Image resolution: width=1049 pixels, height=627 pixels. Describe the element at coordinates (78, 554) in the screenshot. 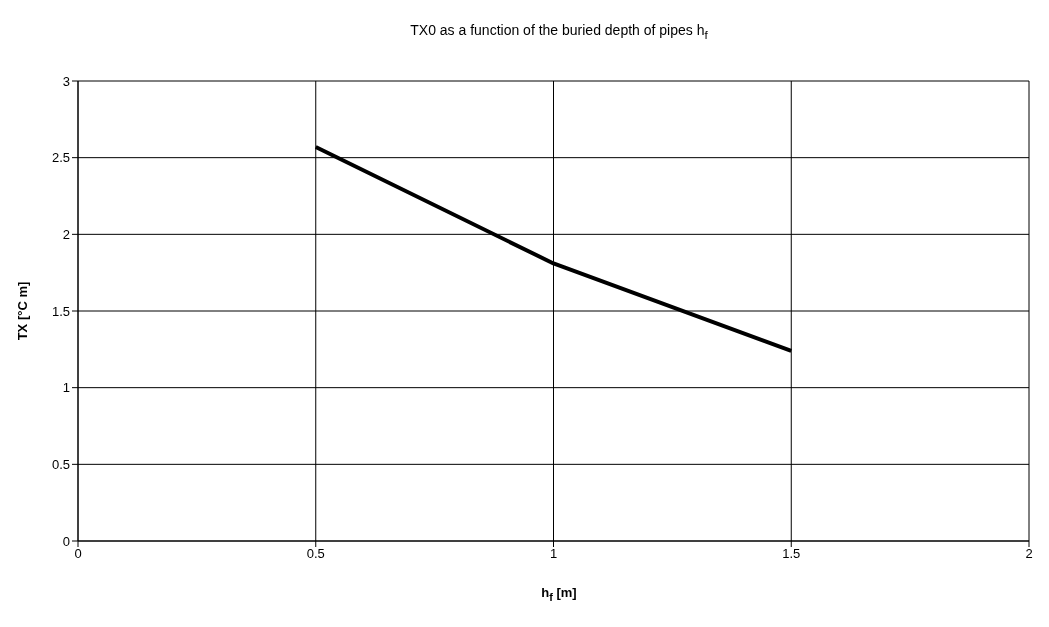

I see `x-tick-label: 0` at that location.